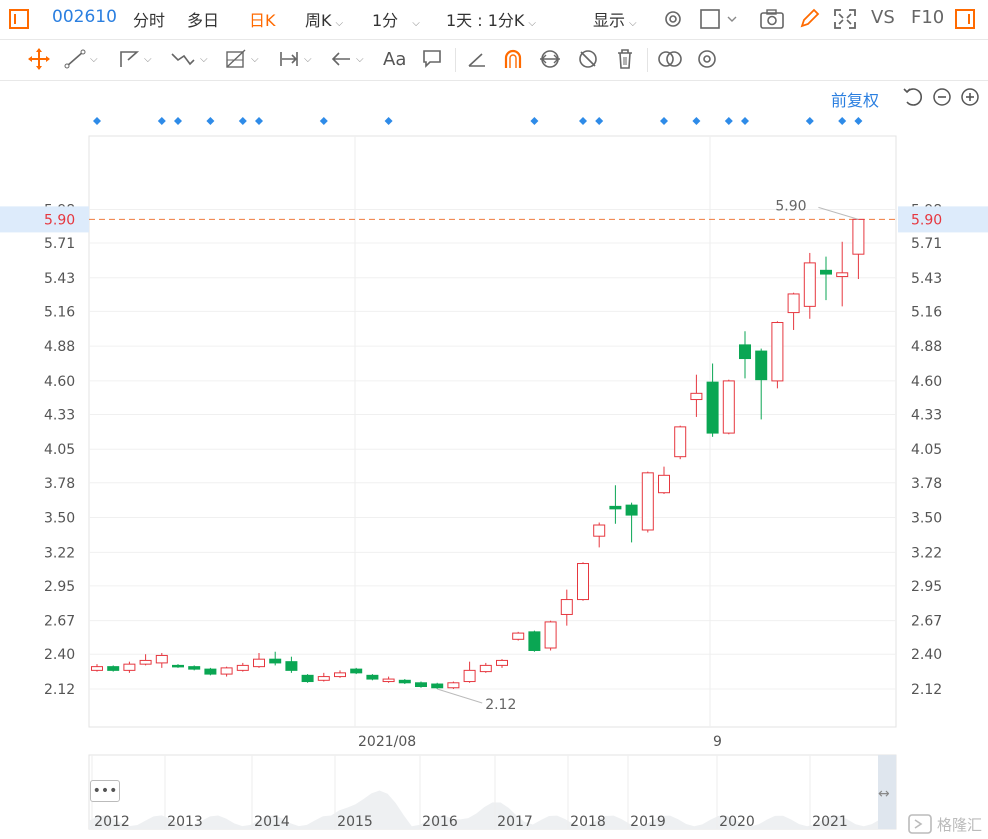 The width and height of the screenshot is (988, 839). What do you see at coordinates (913, 99) in the screenshot?
I see `undo-icon` at bounding box center [913, 99].